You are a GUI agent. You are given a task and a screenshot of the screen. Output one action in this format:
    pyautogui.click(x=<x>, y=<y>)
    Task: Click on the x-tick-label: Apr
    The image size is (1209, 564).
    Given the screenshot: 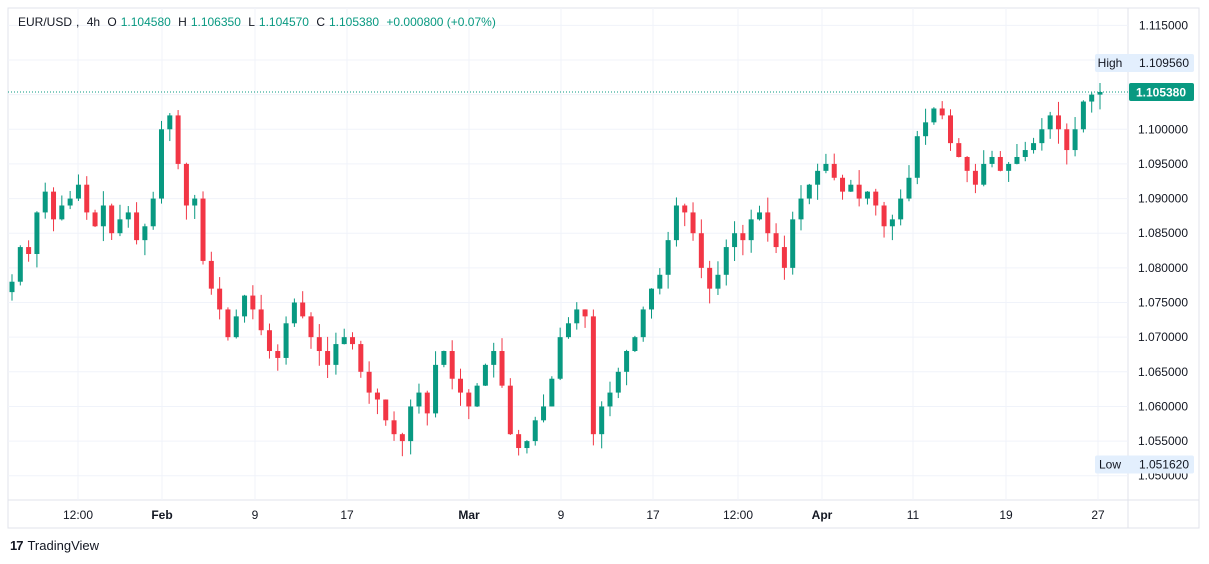 What is the action you would take?
    pyautogui.click(x=822, y=515)
    